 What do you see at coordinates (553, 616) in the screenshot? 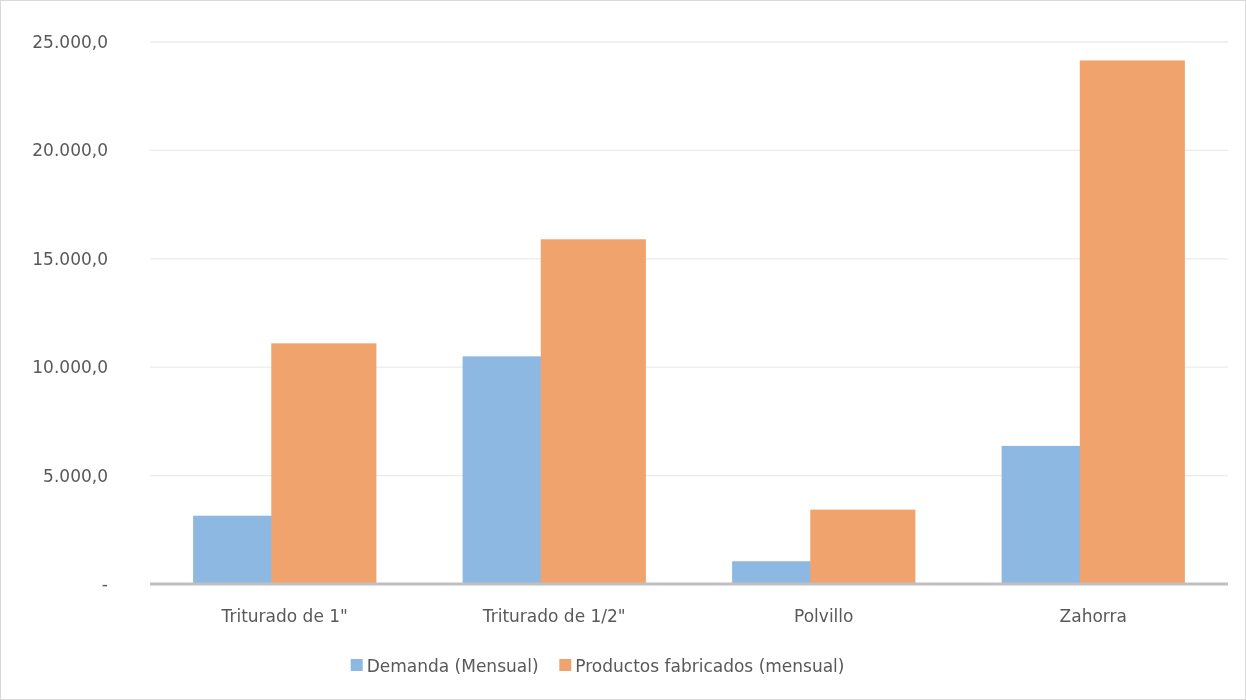
I see `x-tick-label: Triturado de 1/2"` at bounding box center [553, 616].